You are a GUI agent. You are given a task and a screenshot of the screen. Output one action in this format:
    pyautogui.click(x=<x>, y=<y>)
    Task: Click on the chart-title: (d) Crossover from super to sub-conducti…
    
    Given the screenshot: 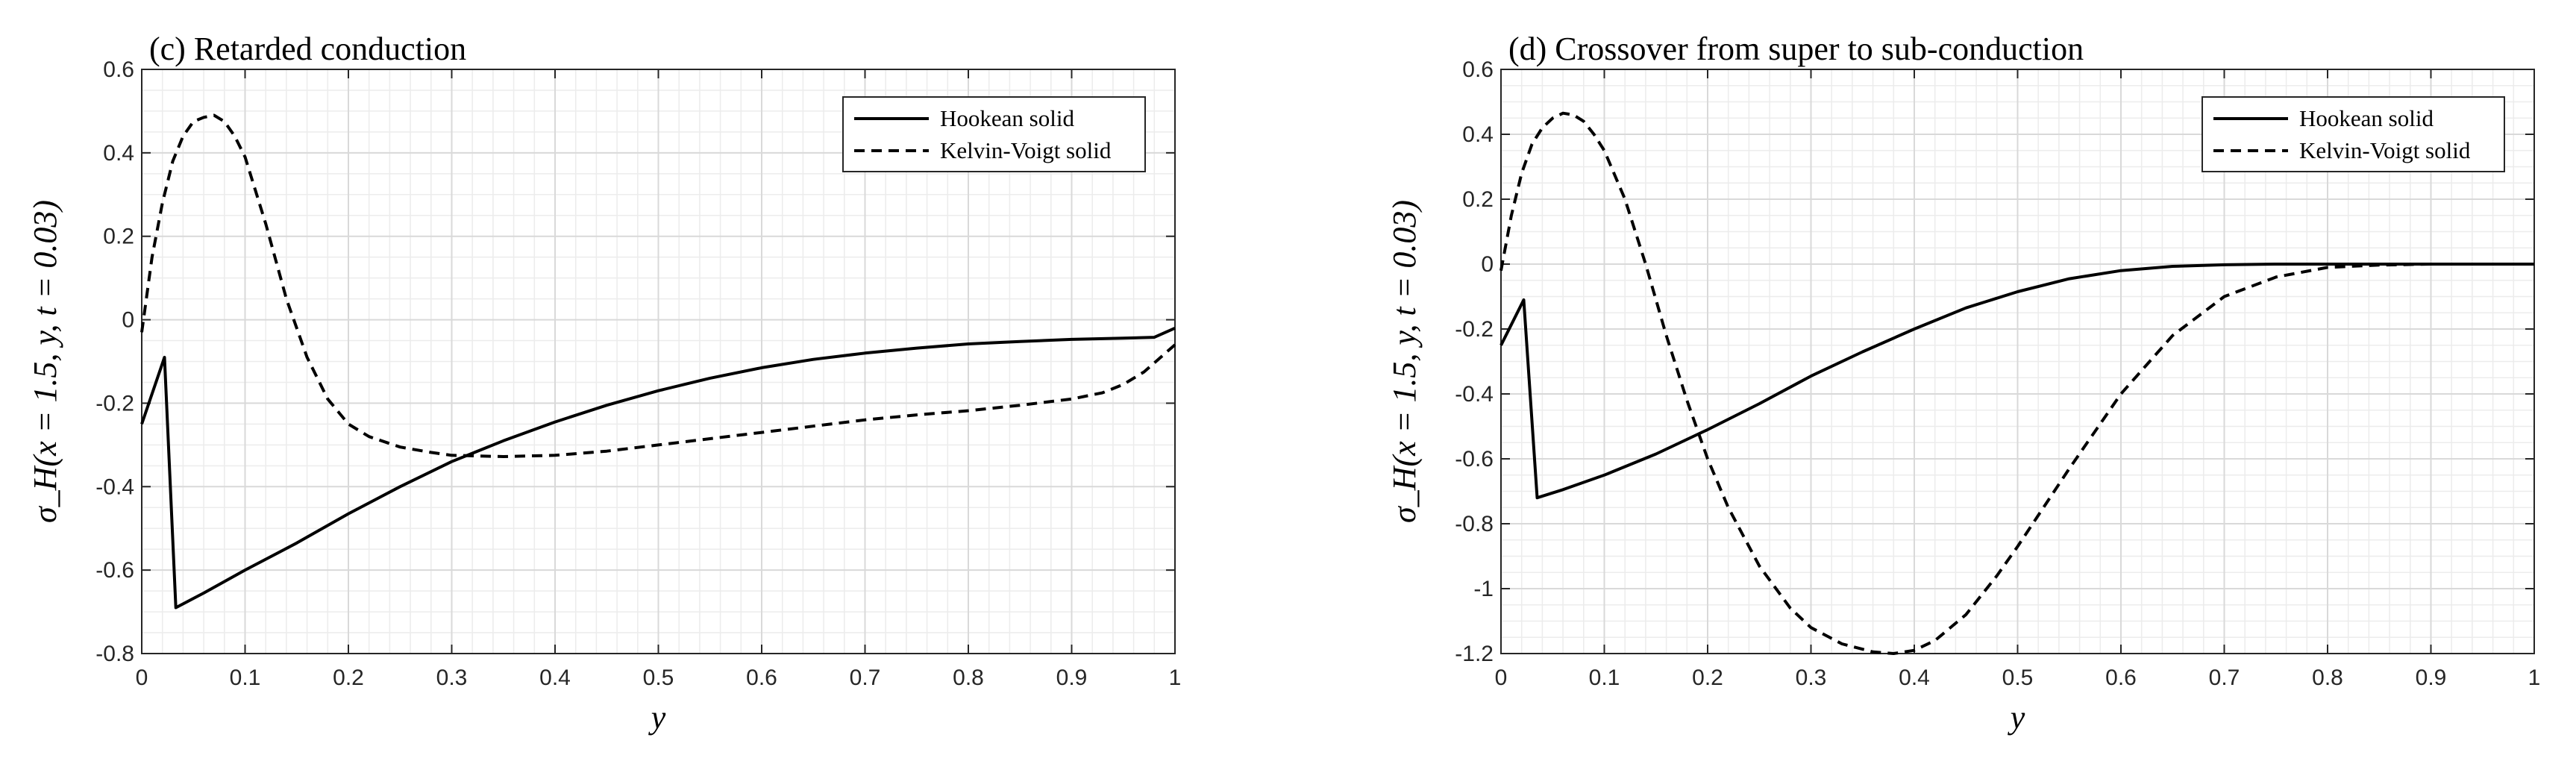 What is the action you would take?
    pyautogui.click(x=1796, y=49)
    